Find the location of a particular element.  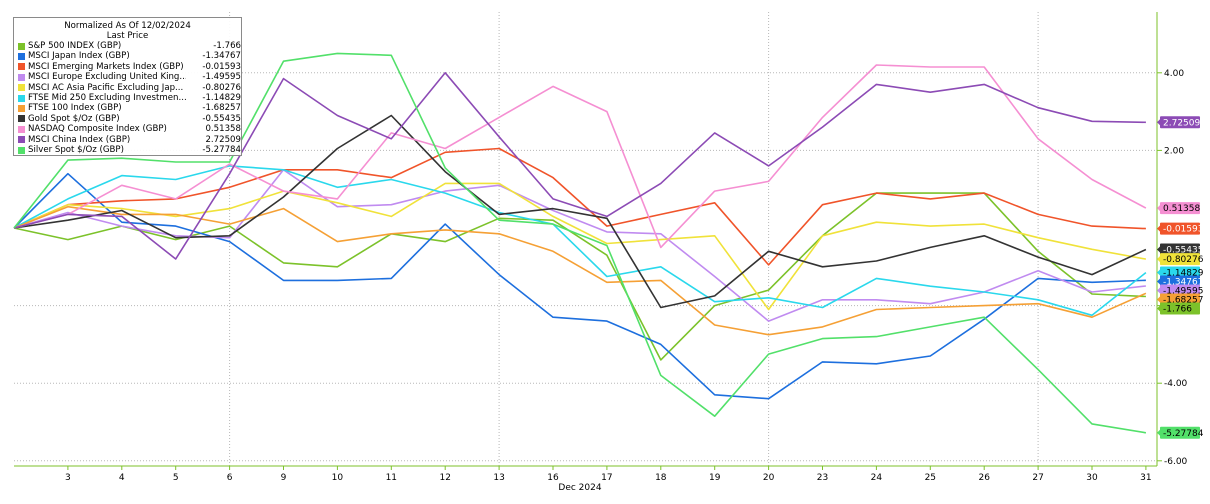

x-tick-label: 13 is located at coordinates (498, 478).